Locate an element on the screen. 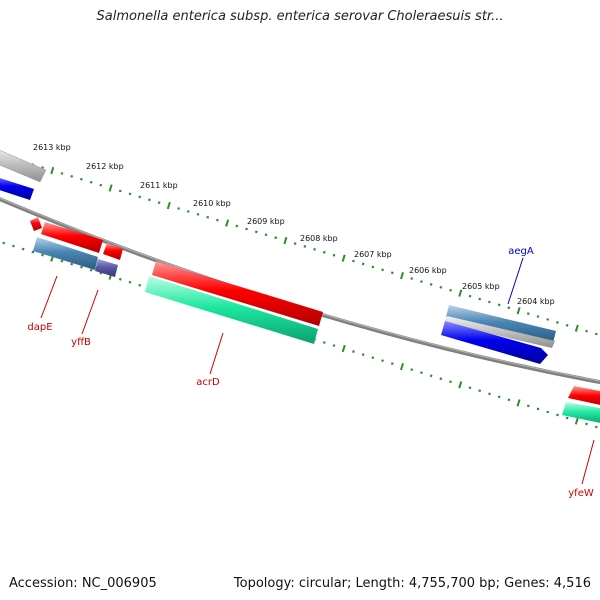 This screenshot has width=600, height=600. gene-label-yfew: yfeW is located at coordinates (581, 493).